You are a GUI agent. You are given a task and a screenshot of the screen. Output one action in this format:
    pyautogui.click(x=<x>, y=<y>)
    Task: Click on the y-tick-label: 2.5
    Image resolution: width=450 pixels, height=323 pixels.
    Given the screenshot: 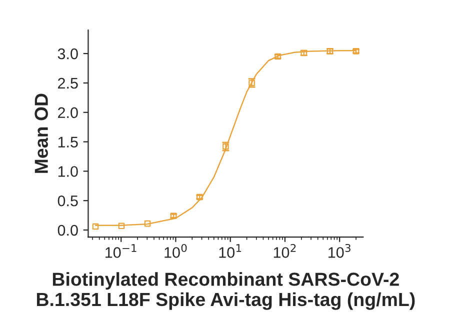 What is the action you would take?
    pyautogui.click(x=68, y=83)
    